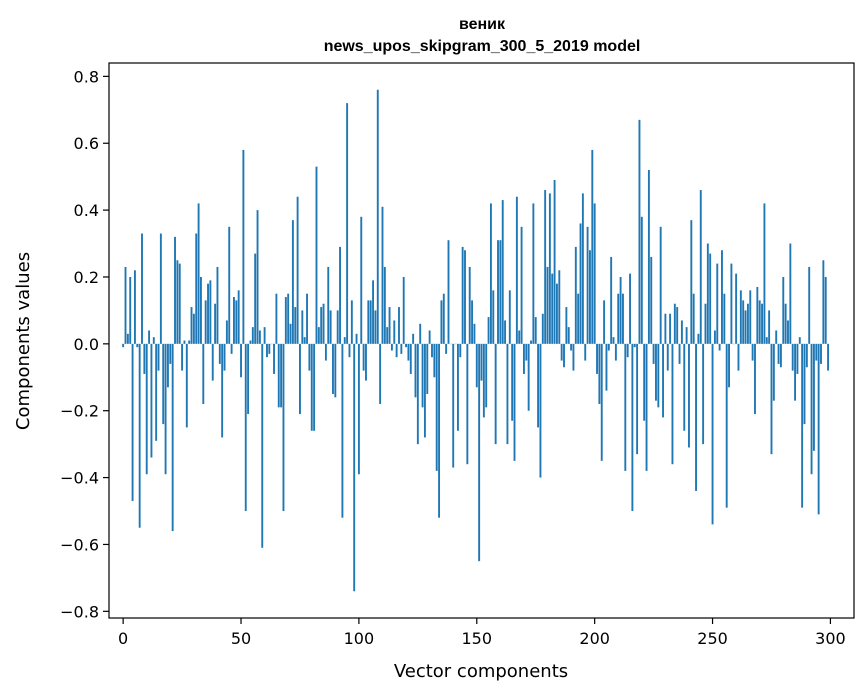 This screenshot has height=696, width=867. Describe the element at coordinates (79, 411) in the screenshot. I see `y-tick-label: −0.2` at that location.